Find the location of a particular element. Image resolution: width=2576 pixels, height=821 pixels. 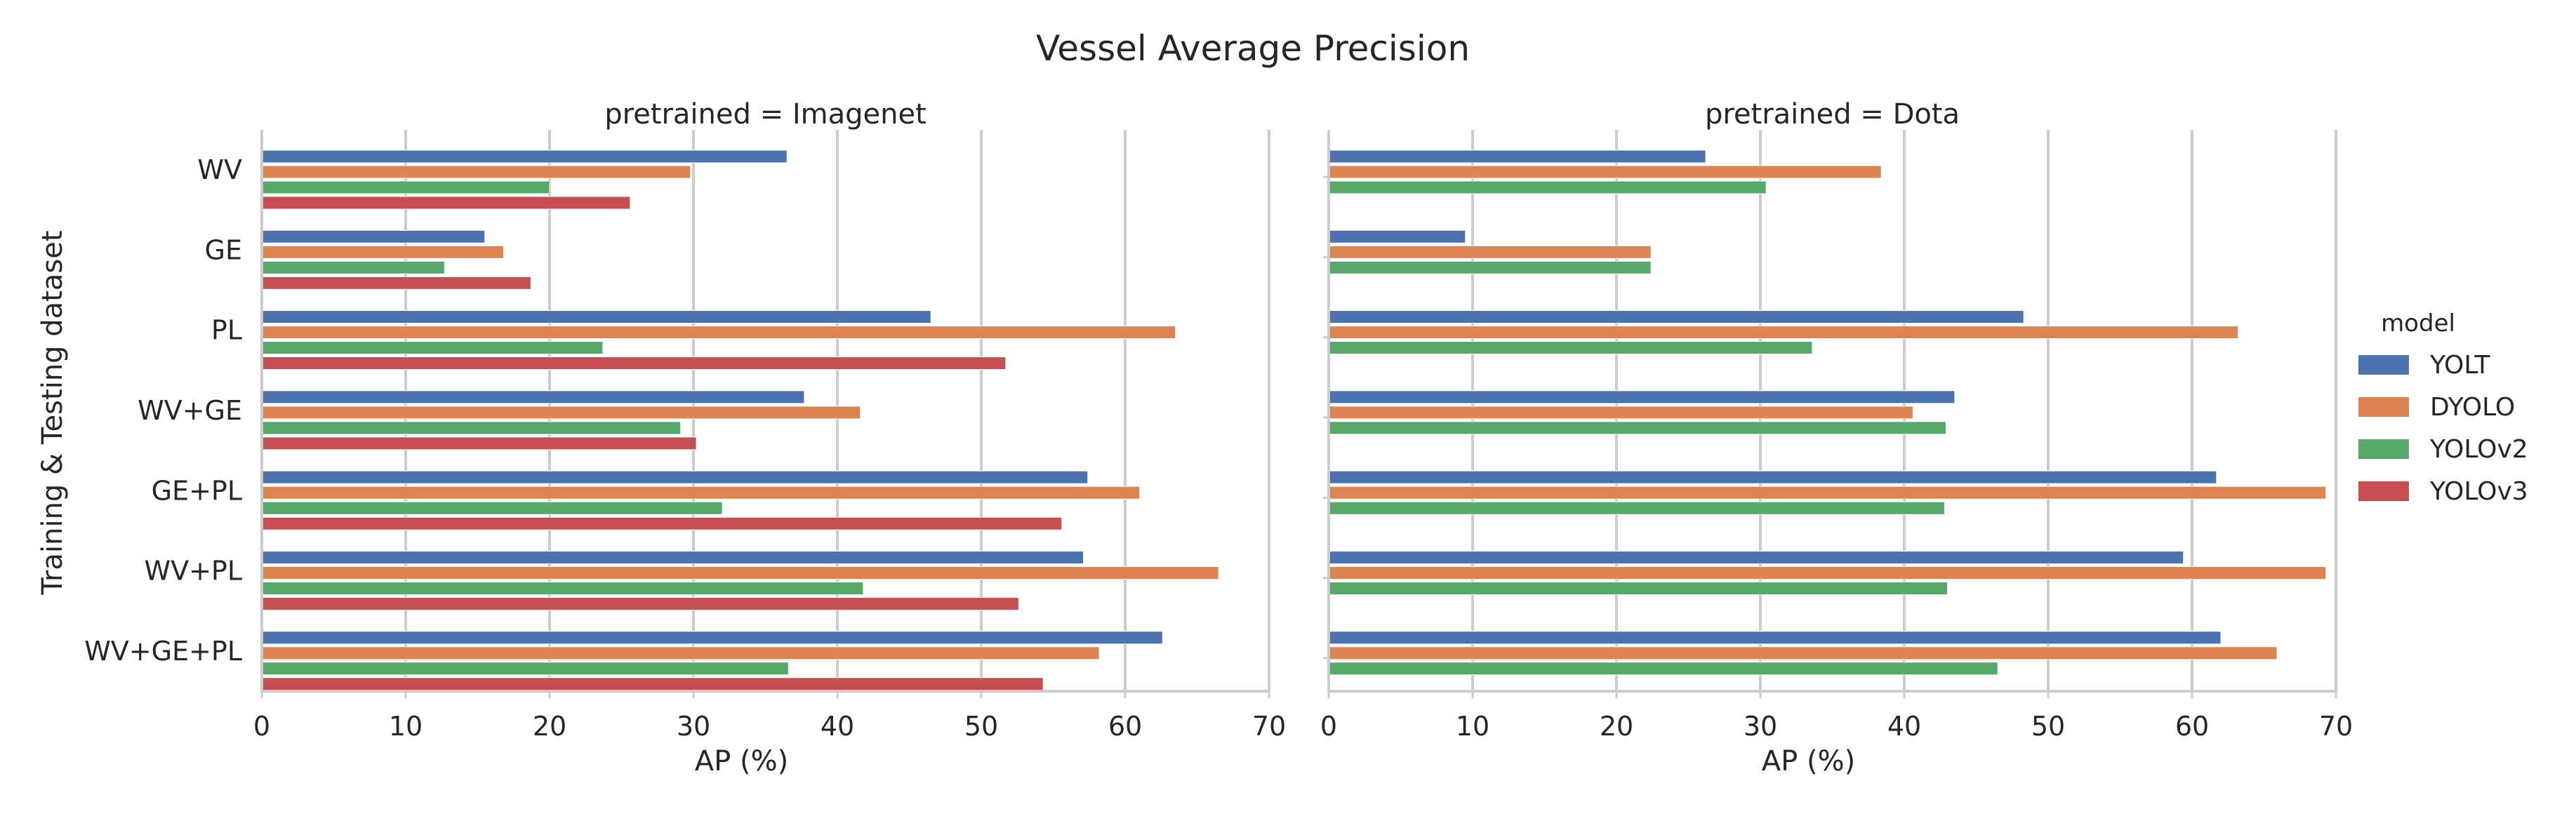

y-ticks: WV GE PL WV+GE GE+PL WV+PL WV+GE+PL is located at coordinates (163, 410).